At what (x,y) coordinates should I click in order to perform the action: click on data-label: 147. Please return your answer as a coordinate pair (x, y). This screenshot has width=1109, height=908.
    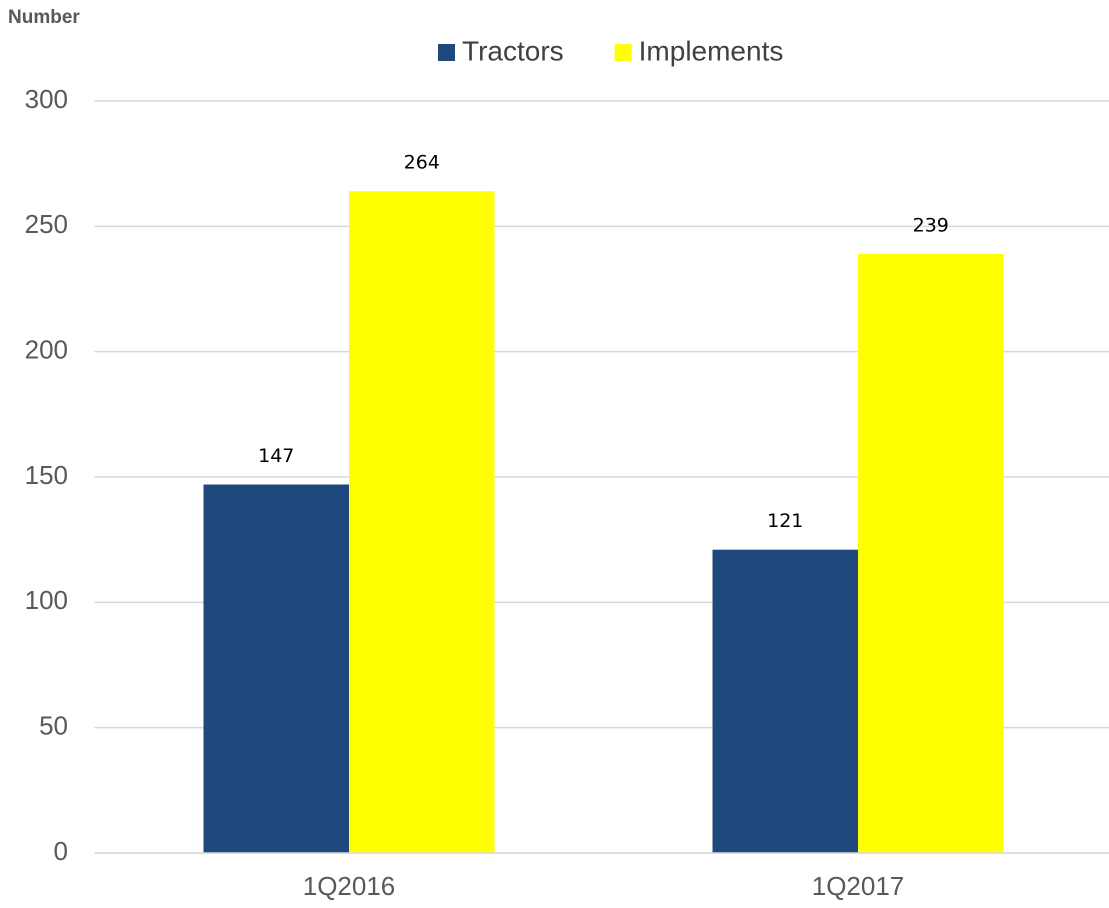
    Looking at the image, I should click on (276, 456).